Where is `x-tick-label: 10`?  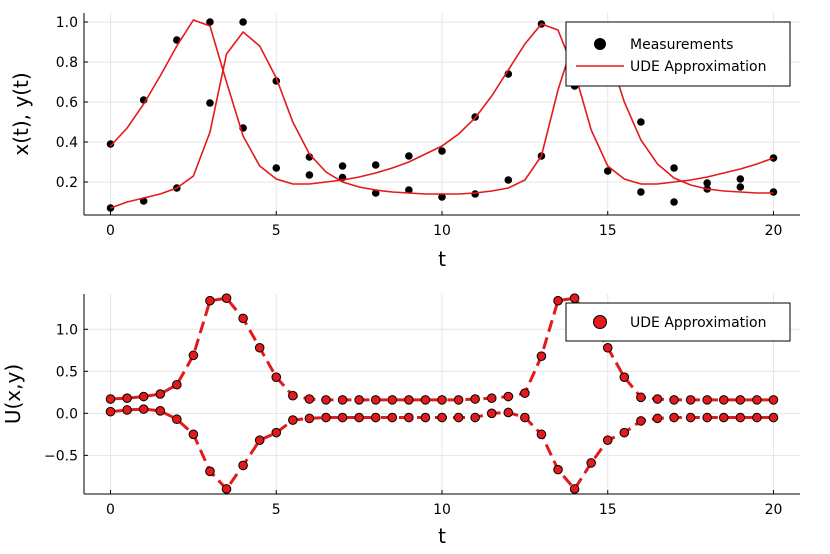
x-tick-label: 10 is located at coordinates (442, 231).